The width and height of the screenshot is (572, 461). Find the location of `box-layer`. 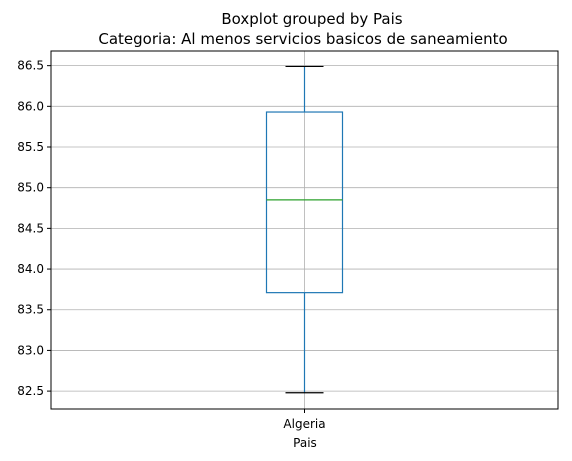

box-layer is located at coordinates (304, 229).